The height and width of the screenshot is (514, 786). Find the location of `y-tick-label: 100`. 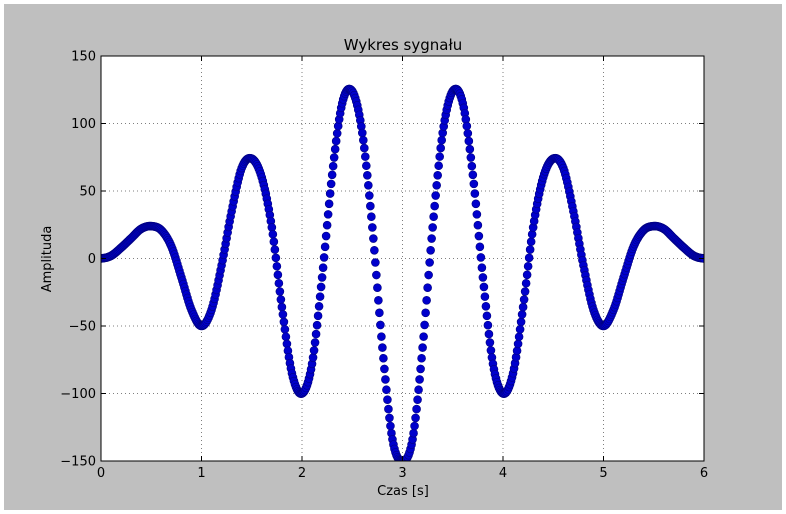

y-tick-label: 100 is located at coordinates (83, 124).